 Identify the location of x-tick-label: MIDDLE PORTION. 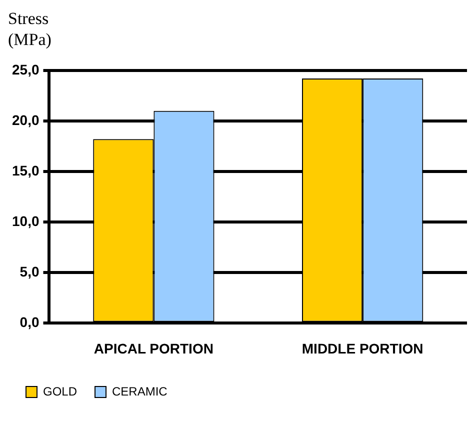
(363, 348).